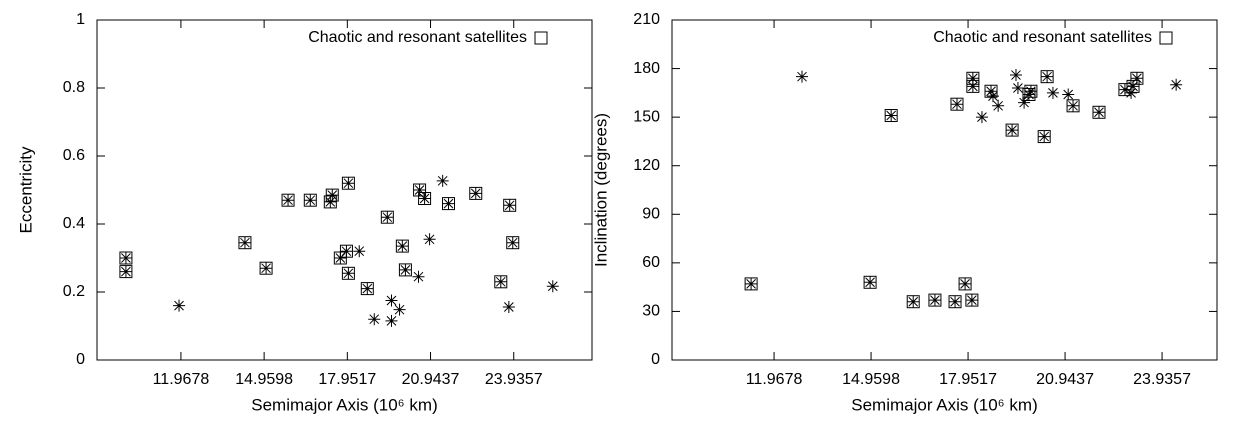  I want to click on legend-label: Chaotic and resonant satellites, so click(417, 37).